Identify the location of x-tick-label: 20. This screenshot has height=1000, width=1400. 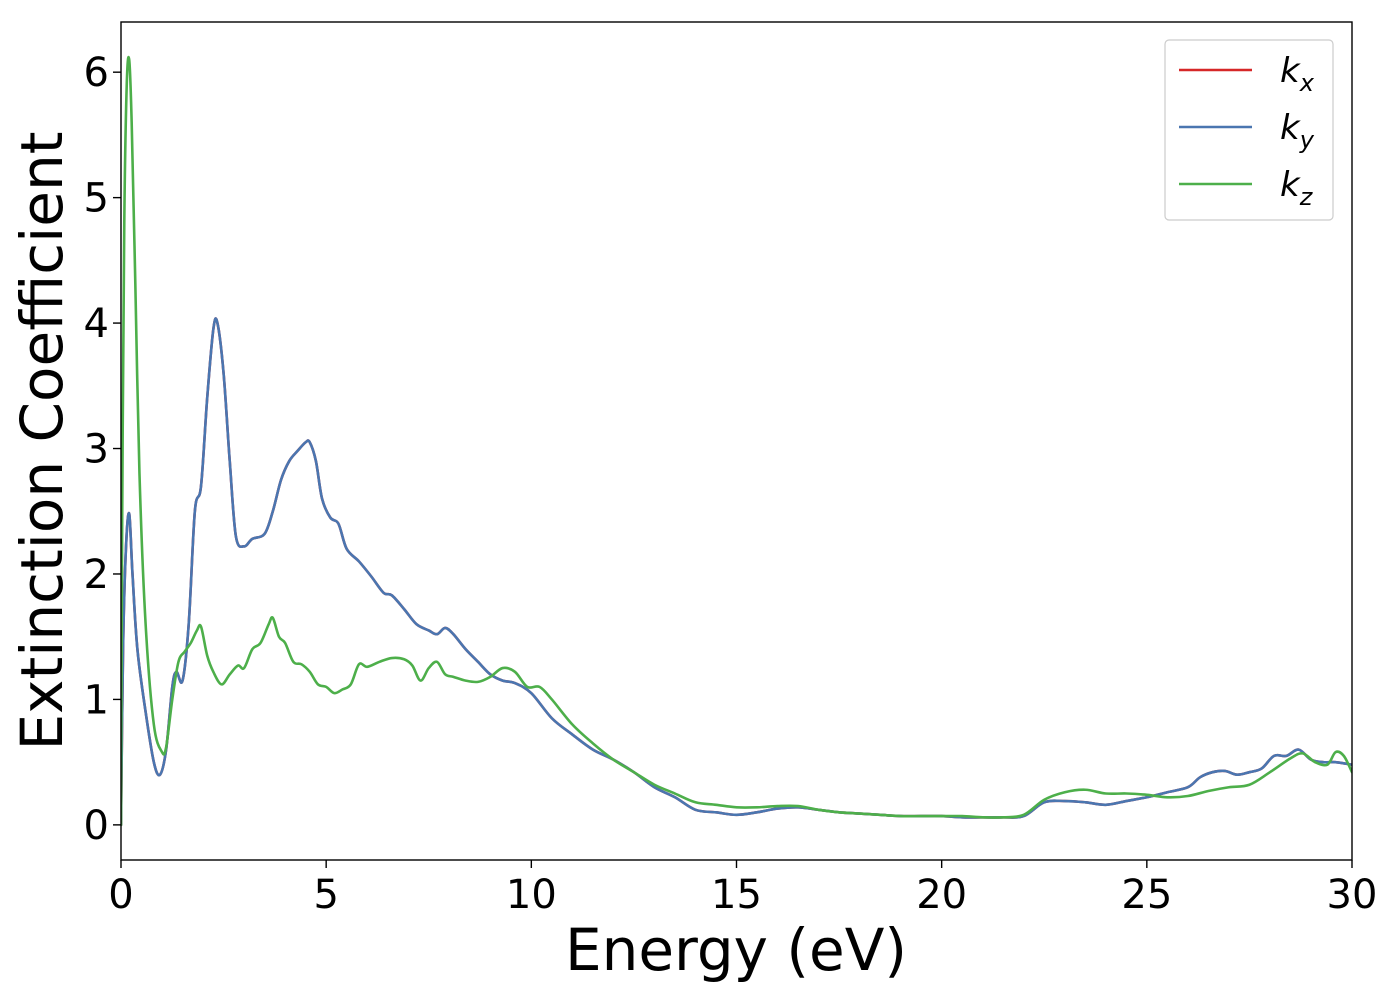
(941, 895).